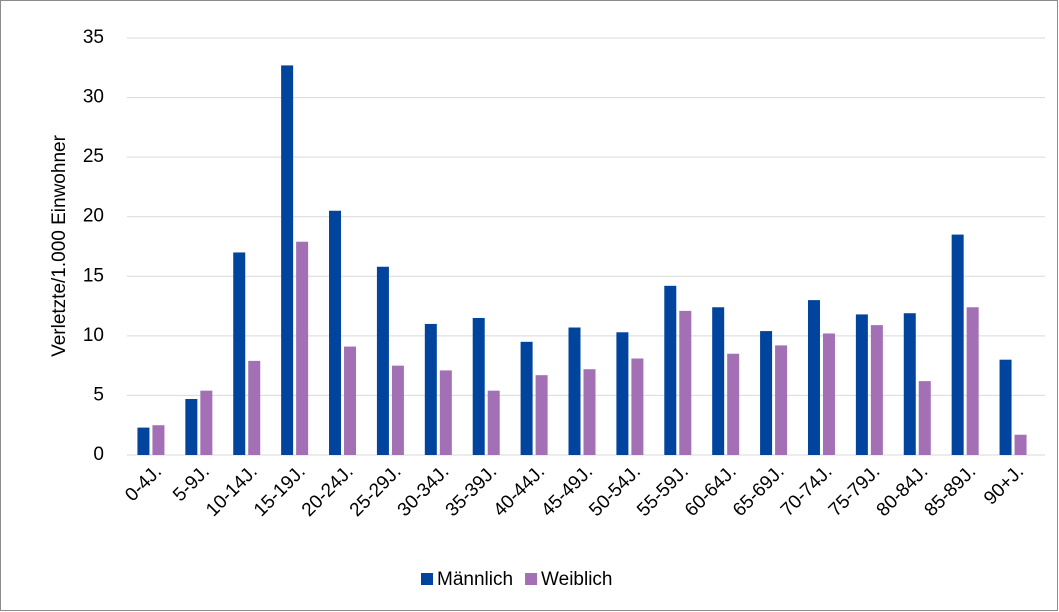 The image size is (1059, 612). I want to click on y-tick-label: 5, so click(98, 394).